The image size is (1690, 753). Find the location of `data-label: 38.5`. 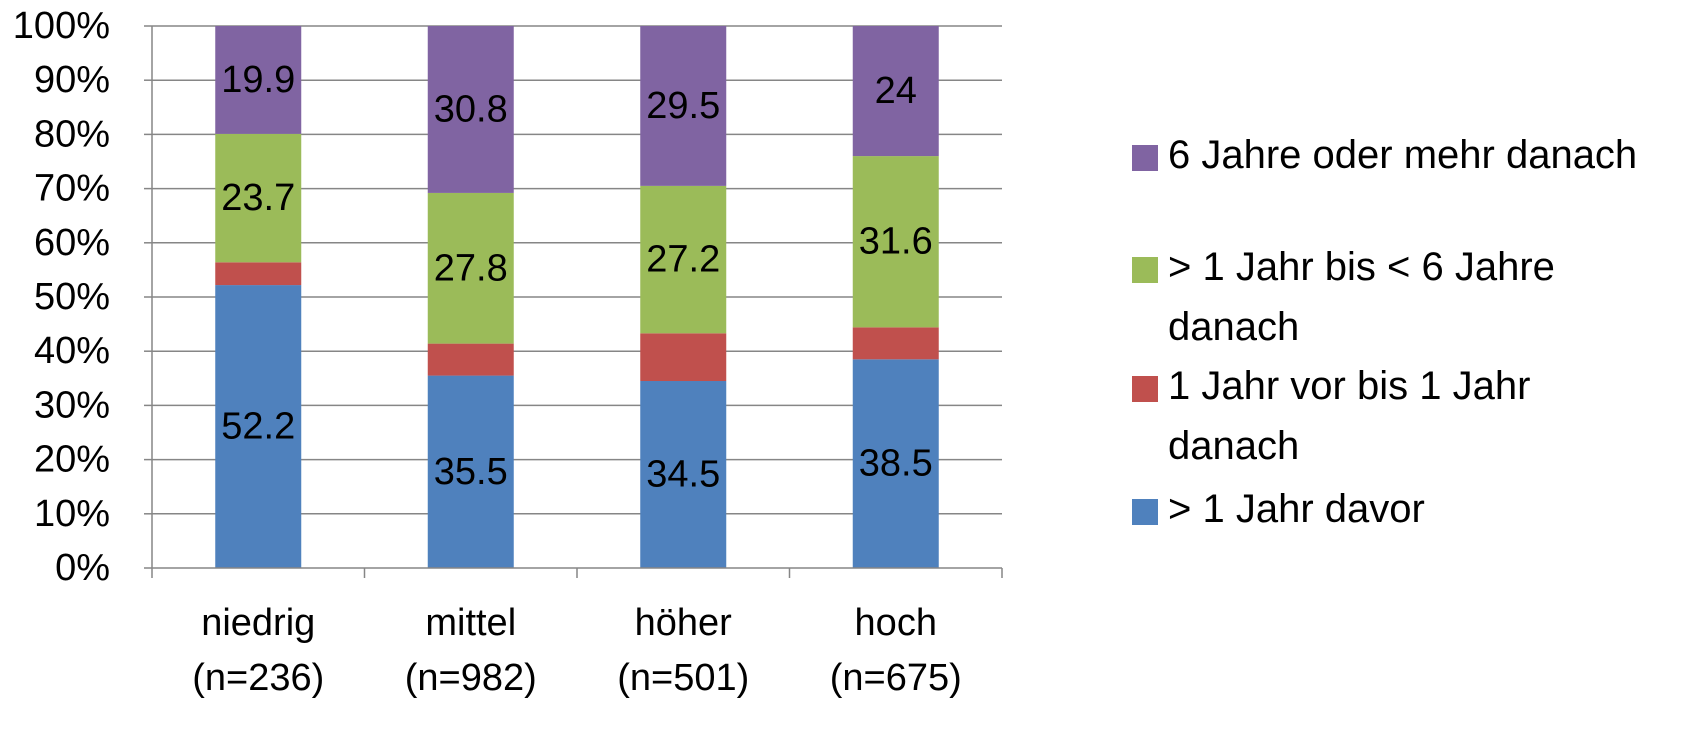

data-label: 38.5 is located at coordinates (896, 464).